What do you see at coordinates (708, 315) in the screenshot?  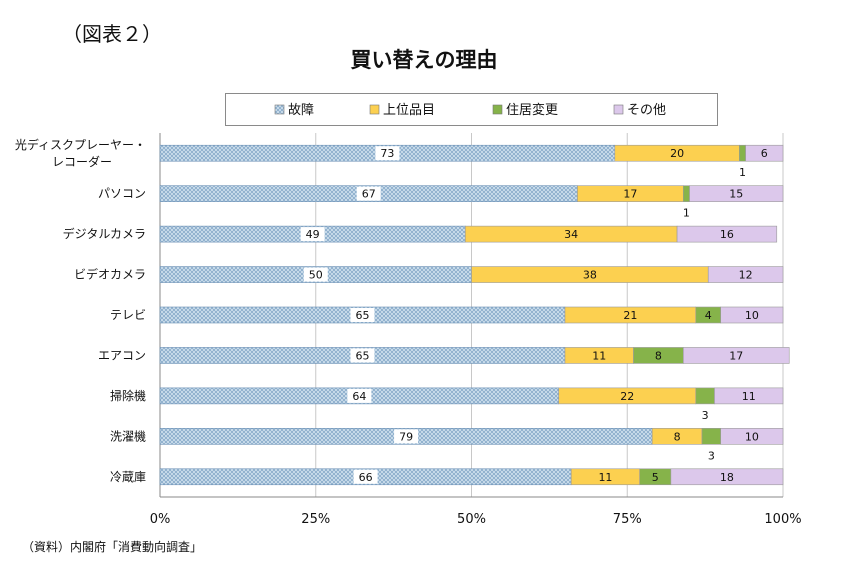 I see `data-label: 4` at bounding box center [708, 315].